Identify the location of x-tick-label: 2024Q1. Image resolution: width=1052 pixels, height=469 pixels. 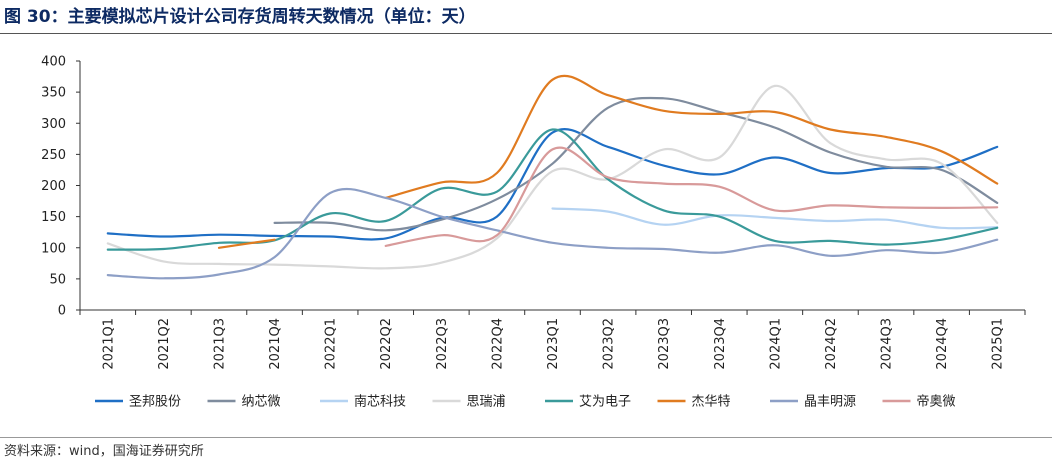
(775, 344).